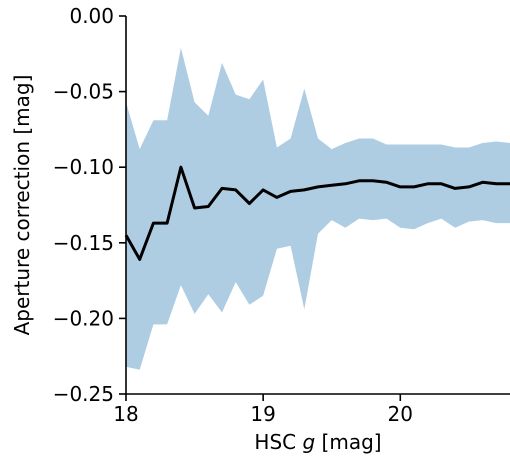 Image resolution: width=510 pixels, height=459 pixels. I want to click on x-ticks: 18 19 20, so click(263, 410).